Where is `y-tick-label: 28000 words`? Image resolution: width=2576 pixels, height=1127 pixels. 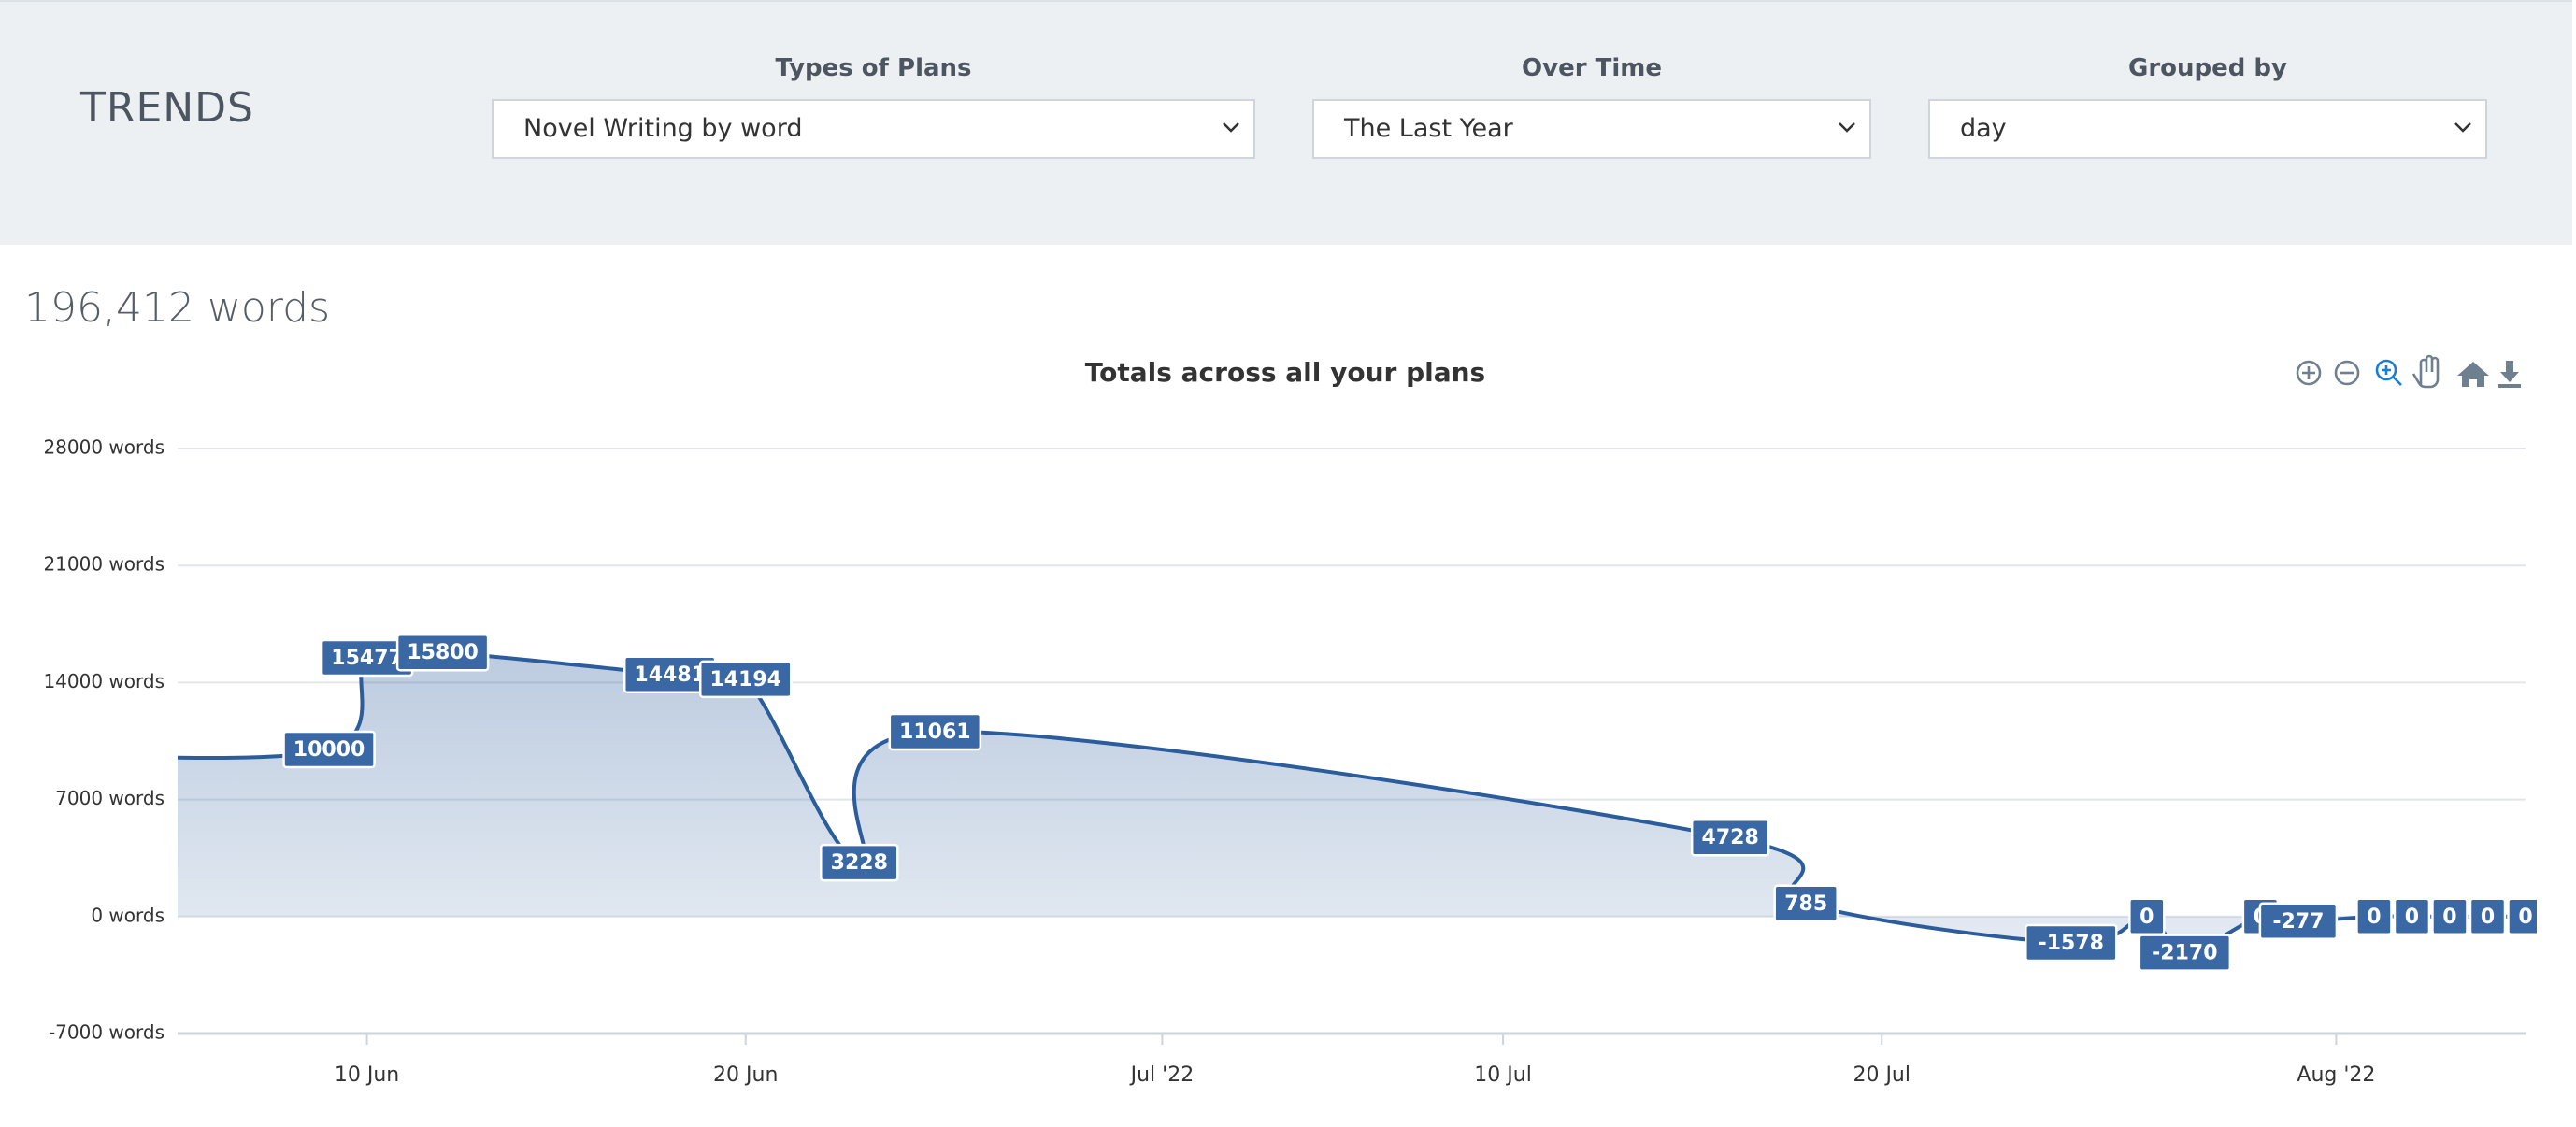
y-tick-label: 28000 words is located at coordinates (104, 447).